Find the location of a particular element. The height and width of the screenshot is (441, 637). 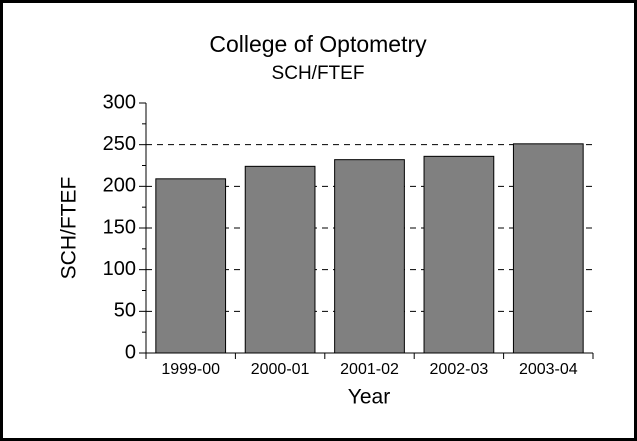

y-tick-label: 0 is located at coordinates (130, 352).